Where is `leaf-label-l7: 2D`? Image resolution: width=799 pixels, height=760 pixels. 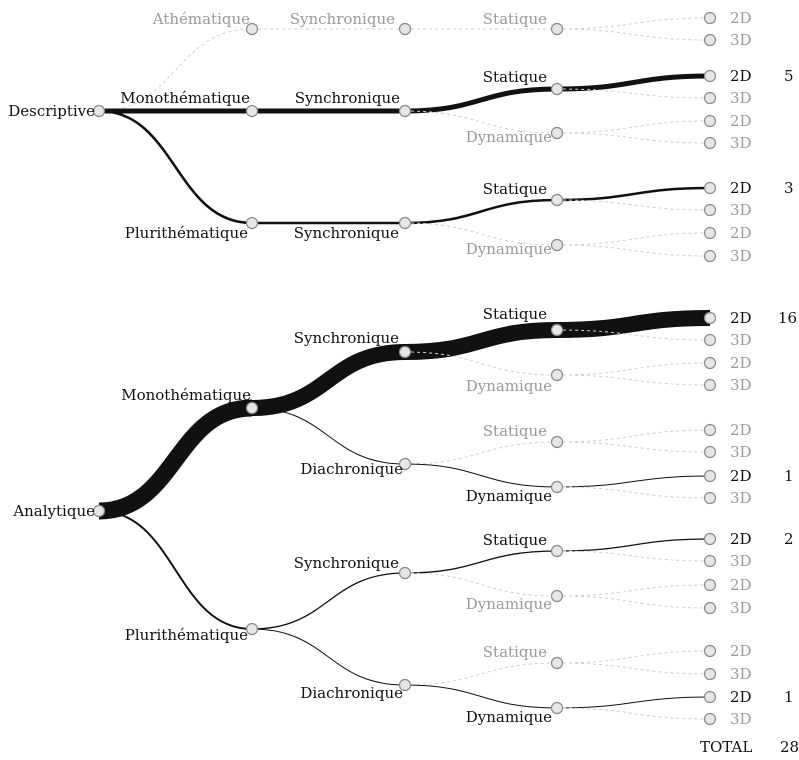 leaf-label-l7: 2D is located at coordinates (741, 188).